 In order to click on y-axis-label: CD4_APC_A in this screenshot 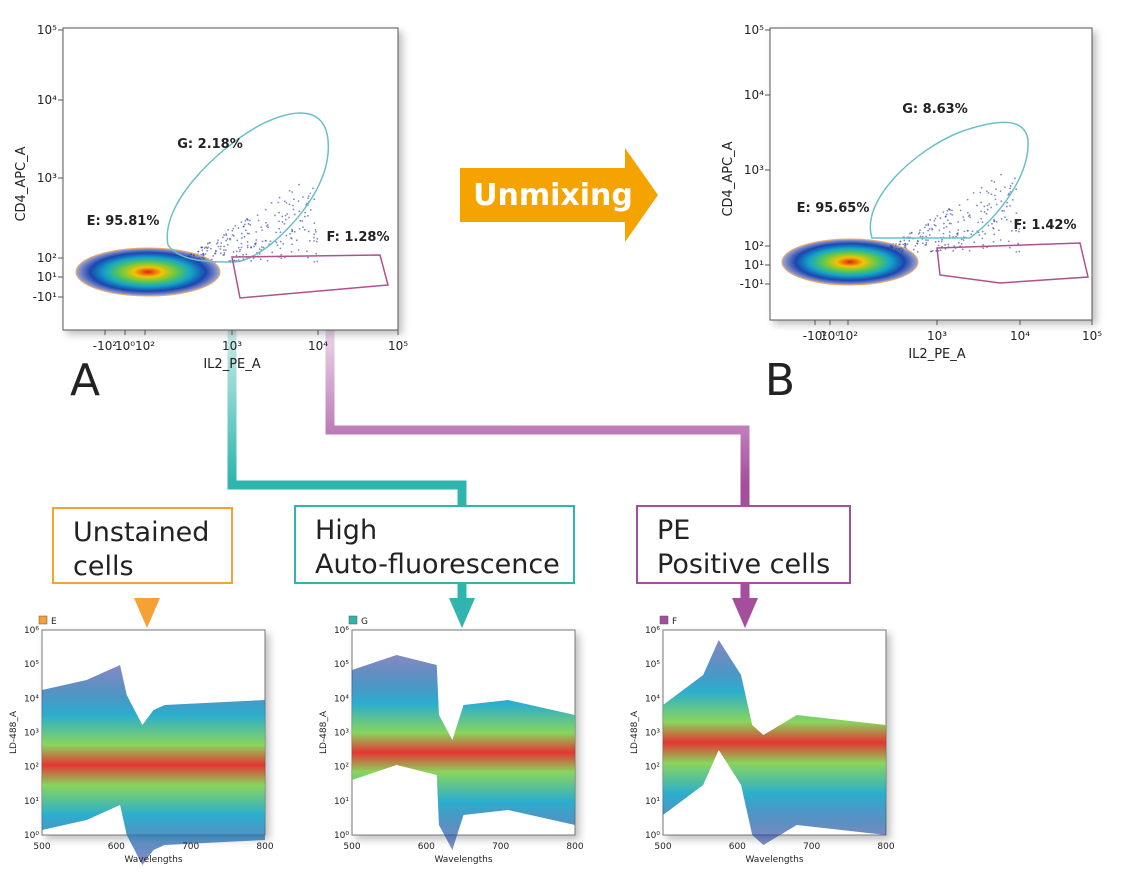, I will do `click(21, 183)`.